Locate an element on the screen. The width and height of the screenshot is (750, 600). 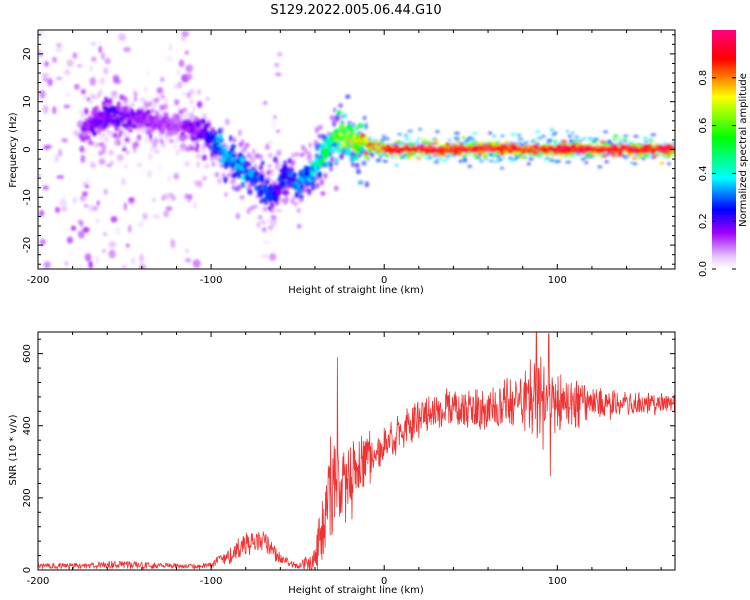
figure-title: S129.2022.005.06.44.G10 is located at coordinates (355, 10).